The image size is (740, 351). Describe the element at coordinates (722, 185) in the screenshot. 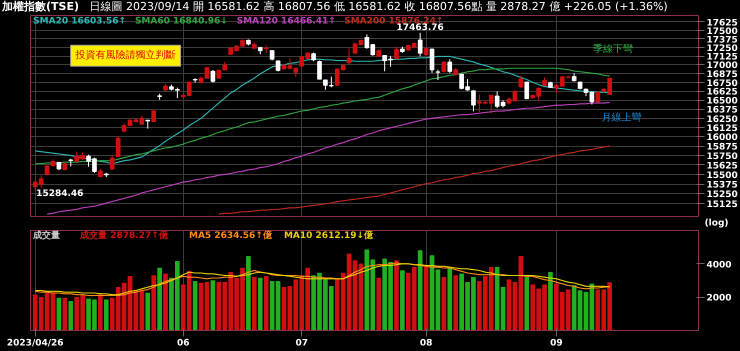

I see `y-tick-label: 15375` at that location.